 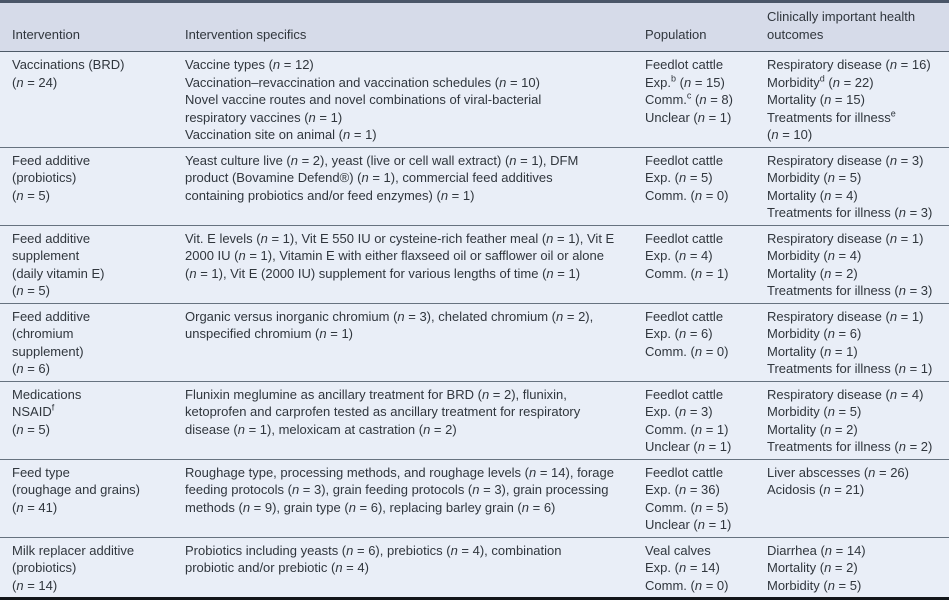 I want to click on cell-line: Feed type, so click(x=41, y=472).